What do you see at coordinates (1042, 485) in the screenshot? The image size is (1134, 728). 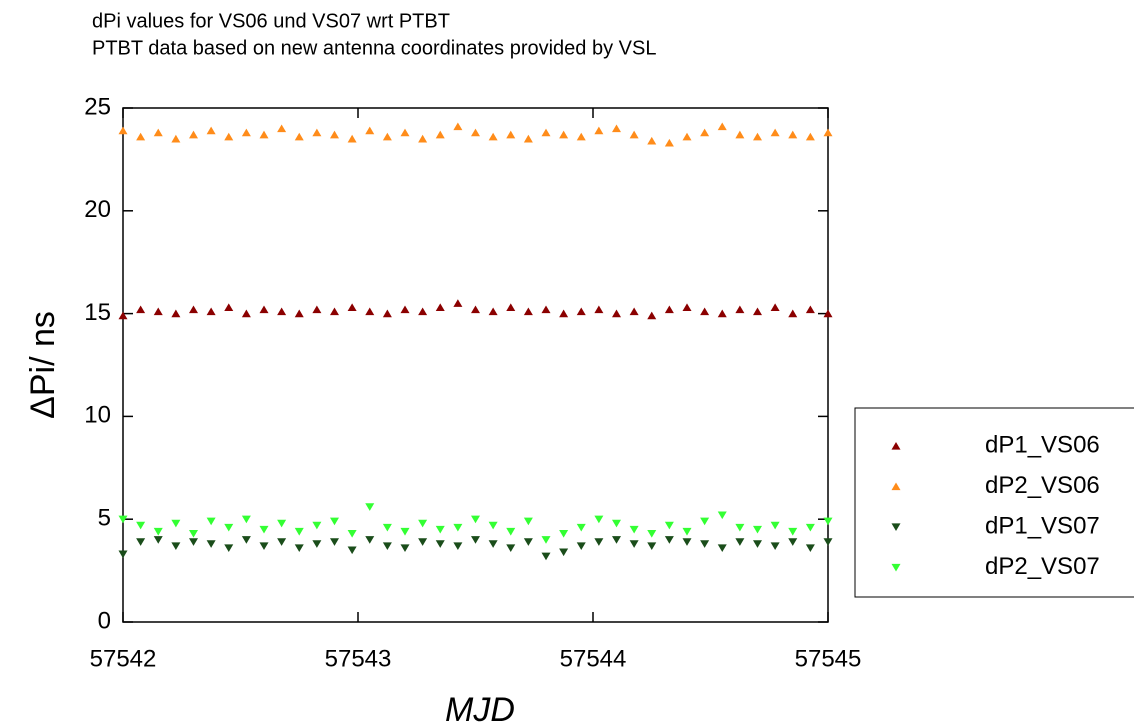 I see `legend-label: dP2_VS06` at bounding box center [1042, 485].